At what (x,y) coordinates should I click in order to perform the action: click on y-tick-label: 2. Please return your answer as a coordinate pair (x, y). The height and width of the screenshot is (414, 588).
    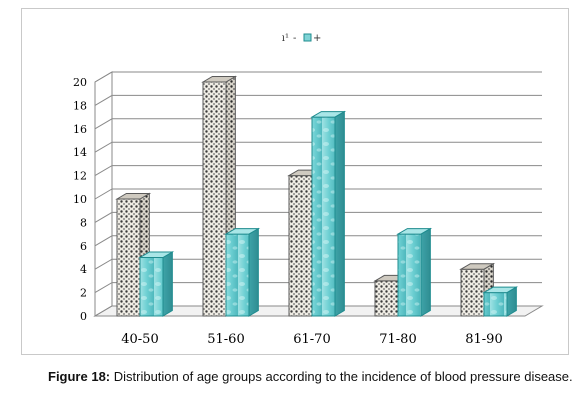
    Looking at the image, I should click on (83, 293).